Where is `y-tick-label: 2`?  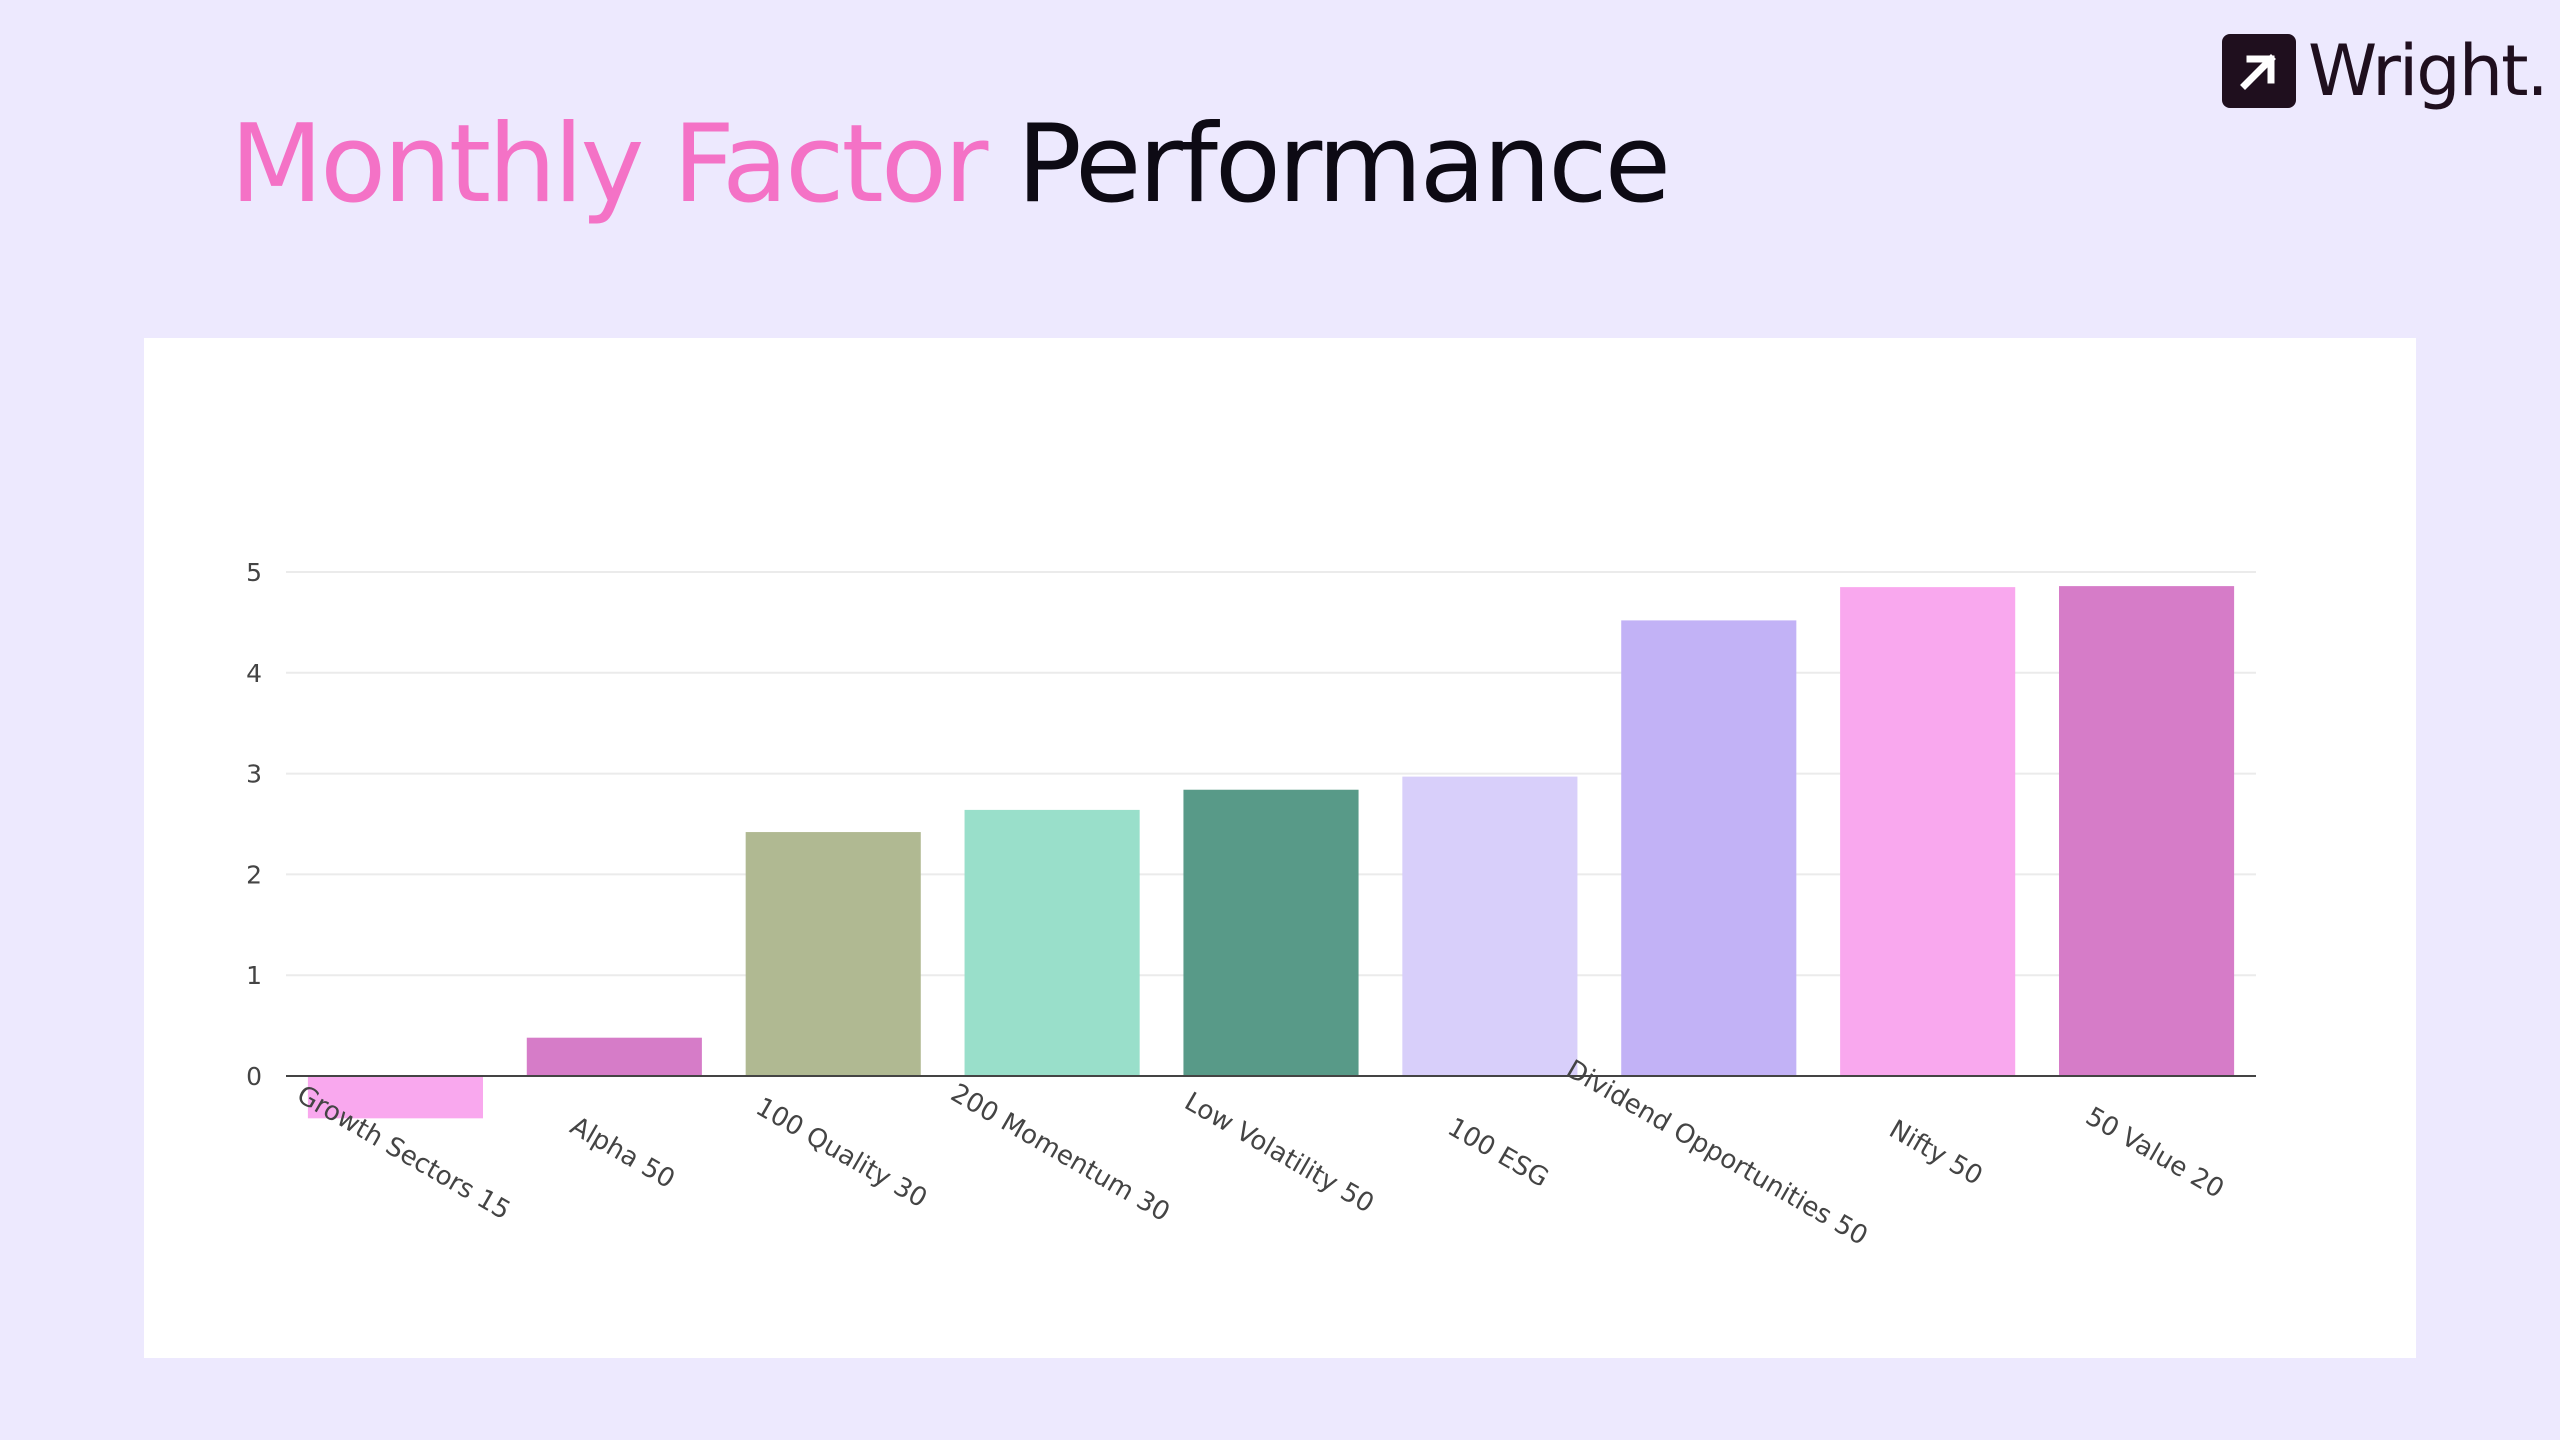 y-tick-label: 2 is located at coordinates (254, 874).